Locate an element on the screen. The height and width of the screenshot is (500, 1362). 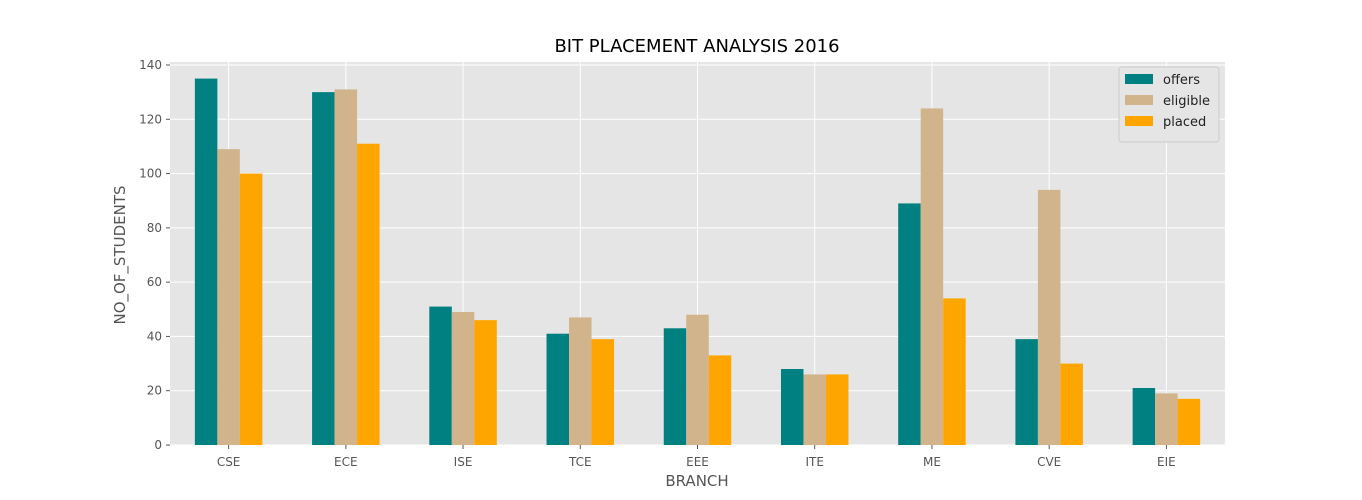
bar-placed-eie is located at coordinates (1189, 421).